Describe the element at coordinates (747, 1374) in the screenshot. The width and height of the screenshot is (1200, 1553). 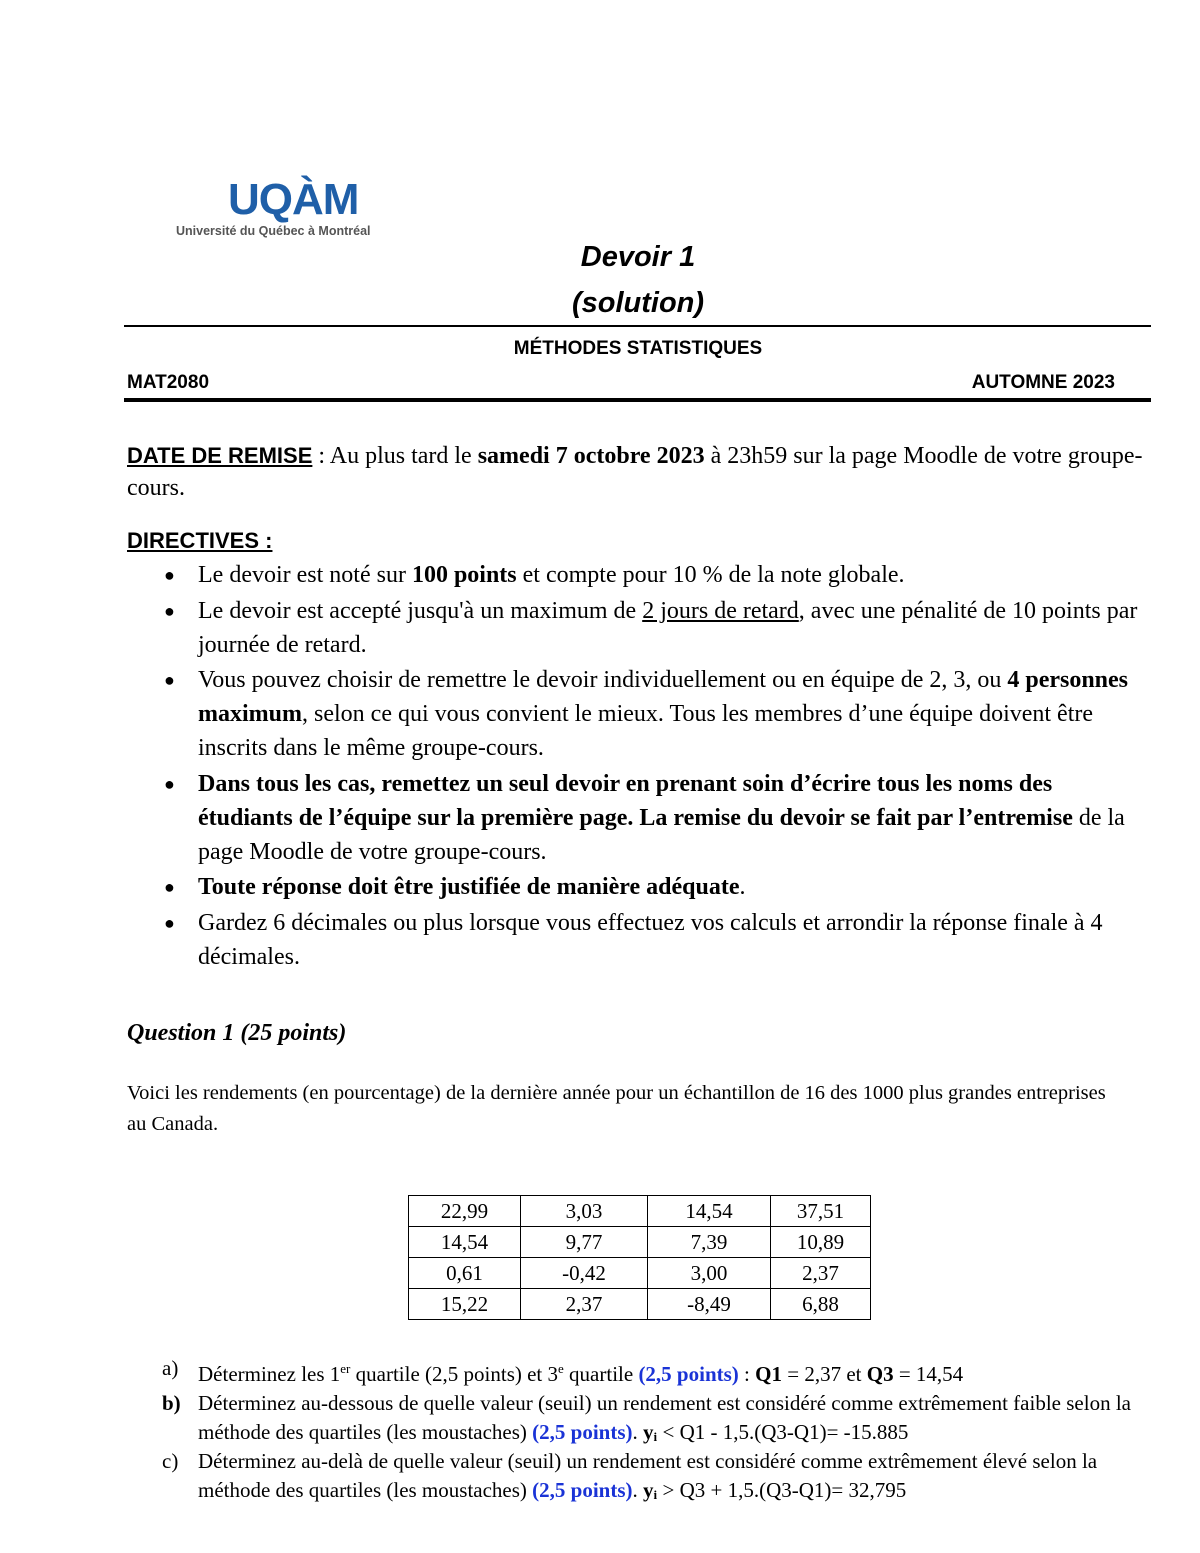
I see `text-segment: :` at that location.